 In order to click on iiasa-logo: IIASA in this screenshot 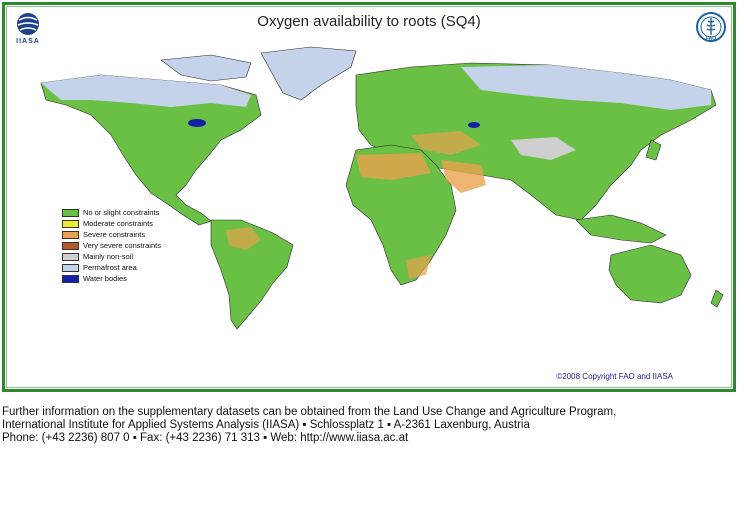, I will do `click(28, 30)`.